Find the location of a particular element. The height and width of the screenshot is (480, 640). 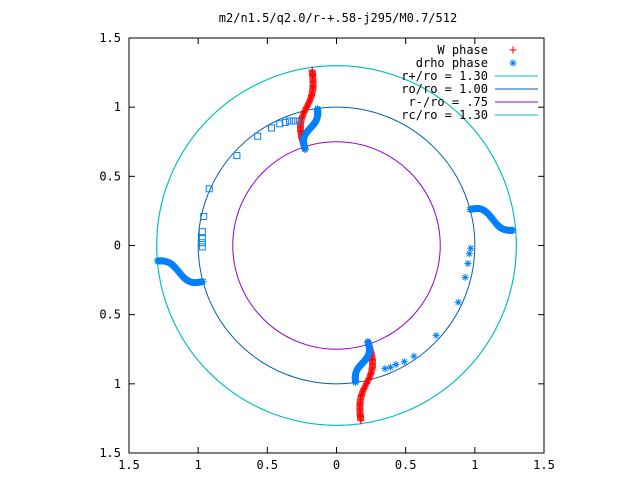

x-tick-label-6: 1.5 is located at coordinates (544, 465).